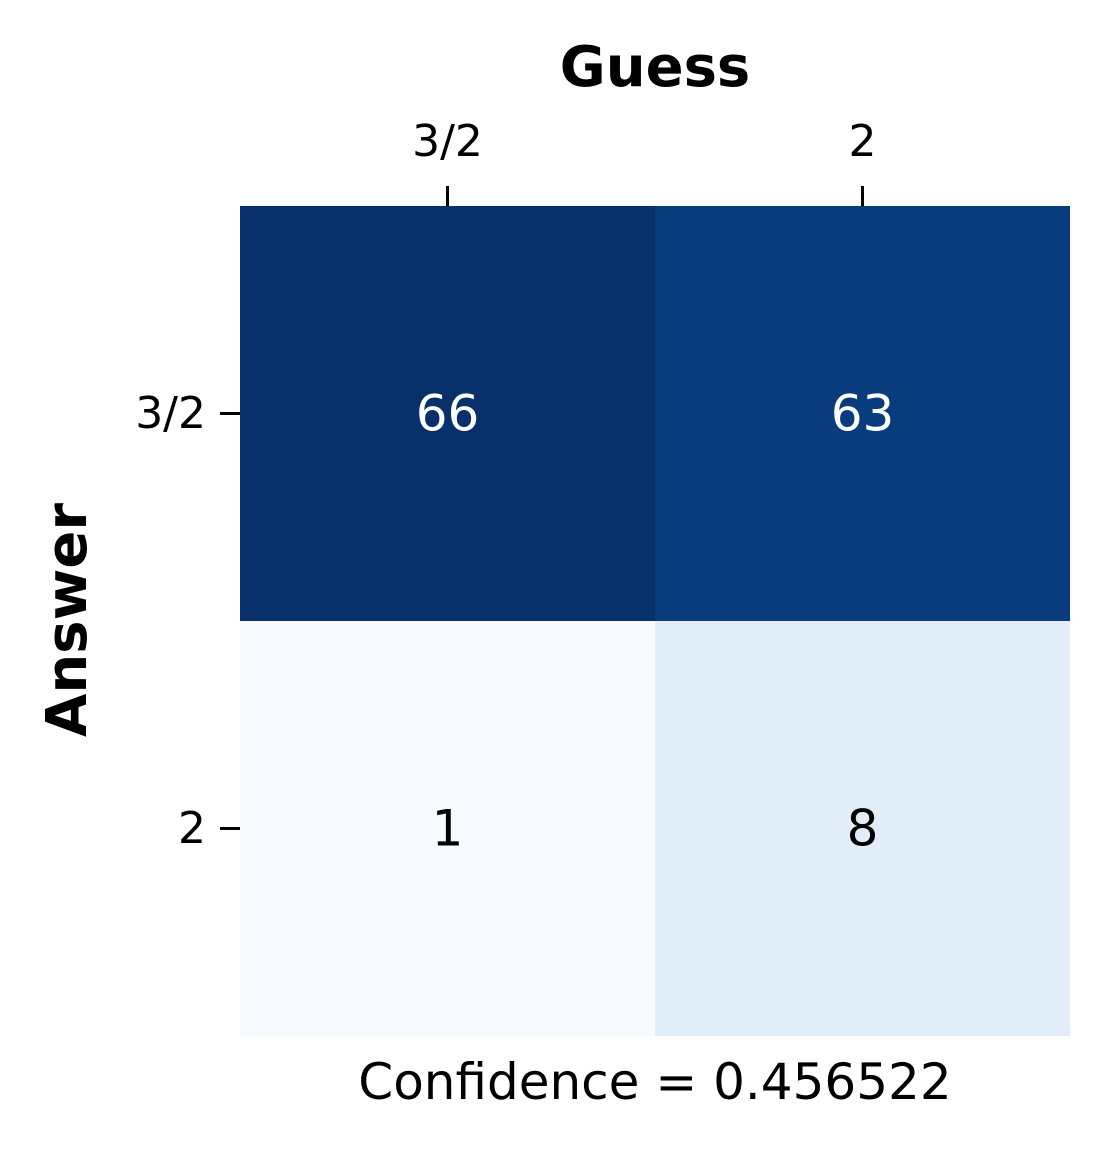 This screenshot has height=1152, width=1110. What do you see at coordinates (447, 141) in the screenshot?
I see `x-tick-label: 3/2` at bounding box center [447, 141].